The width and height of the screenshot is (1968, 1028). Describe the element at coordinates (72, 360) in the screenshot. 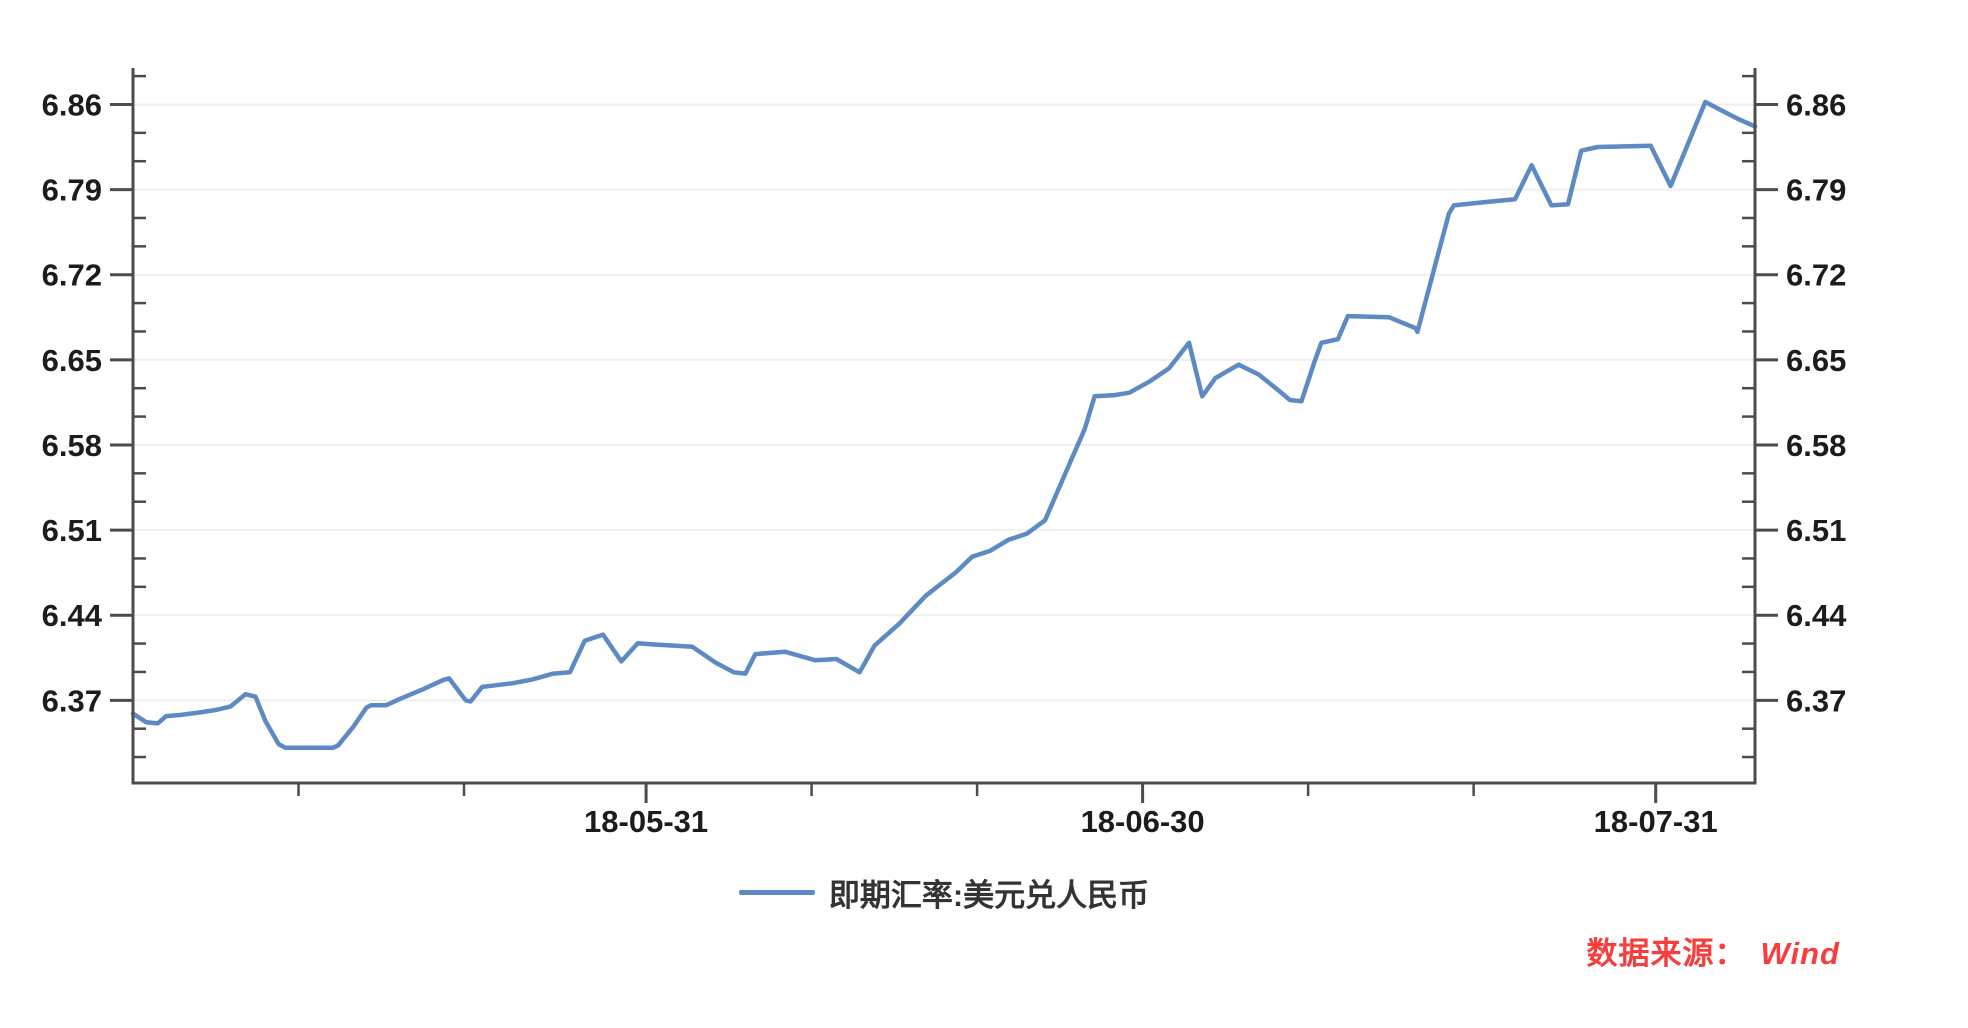

I see `y-axis-label-left: 6.65` at that location.